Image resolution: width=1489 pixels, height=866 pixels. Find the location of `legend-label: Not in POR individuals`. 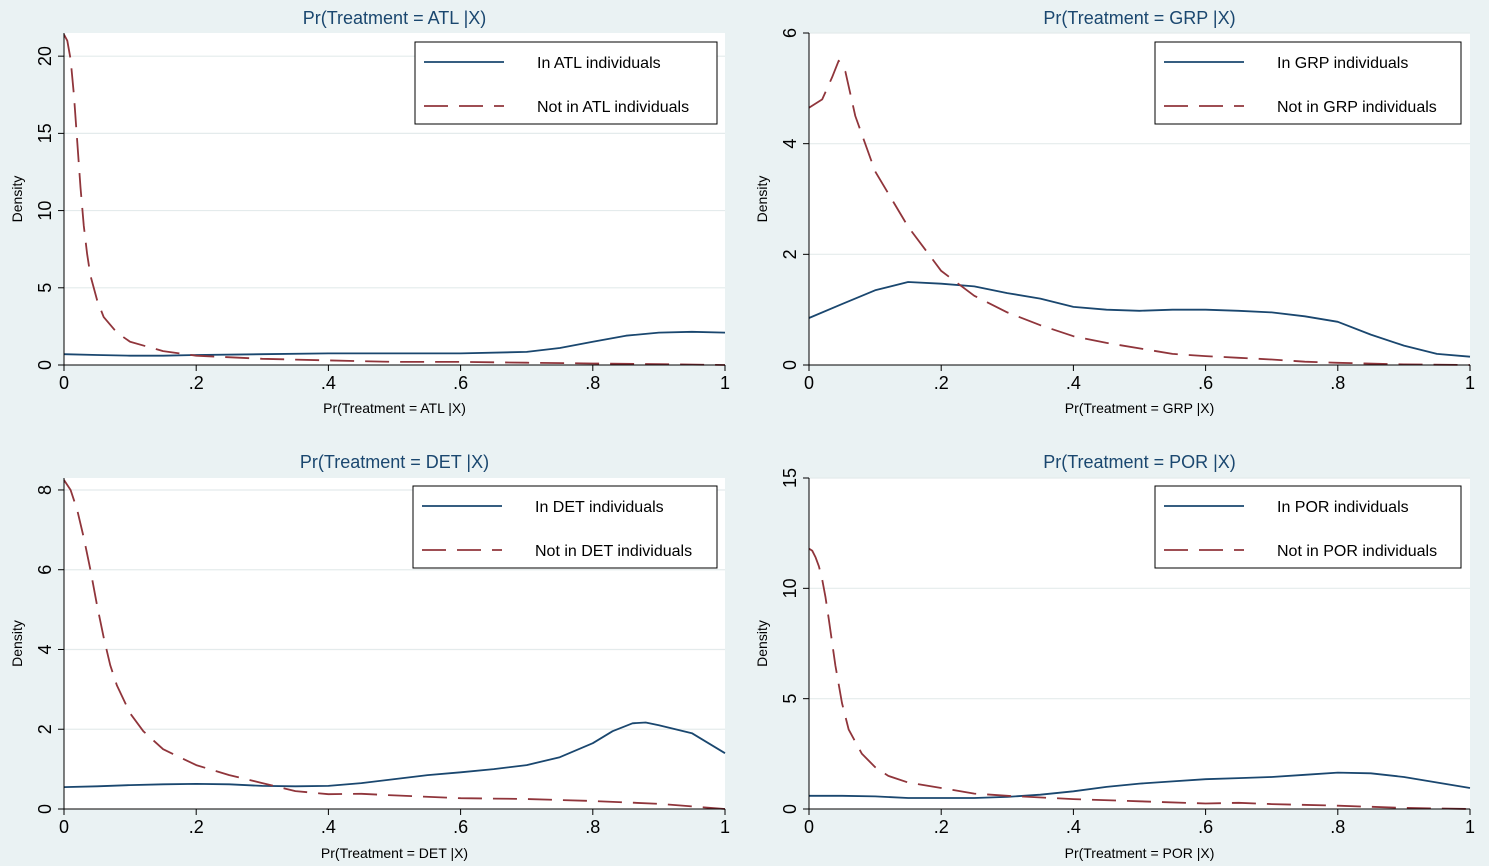

legend-label: Not in POR individuals is located at coordinates (1357, 551).